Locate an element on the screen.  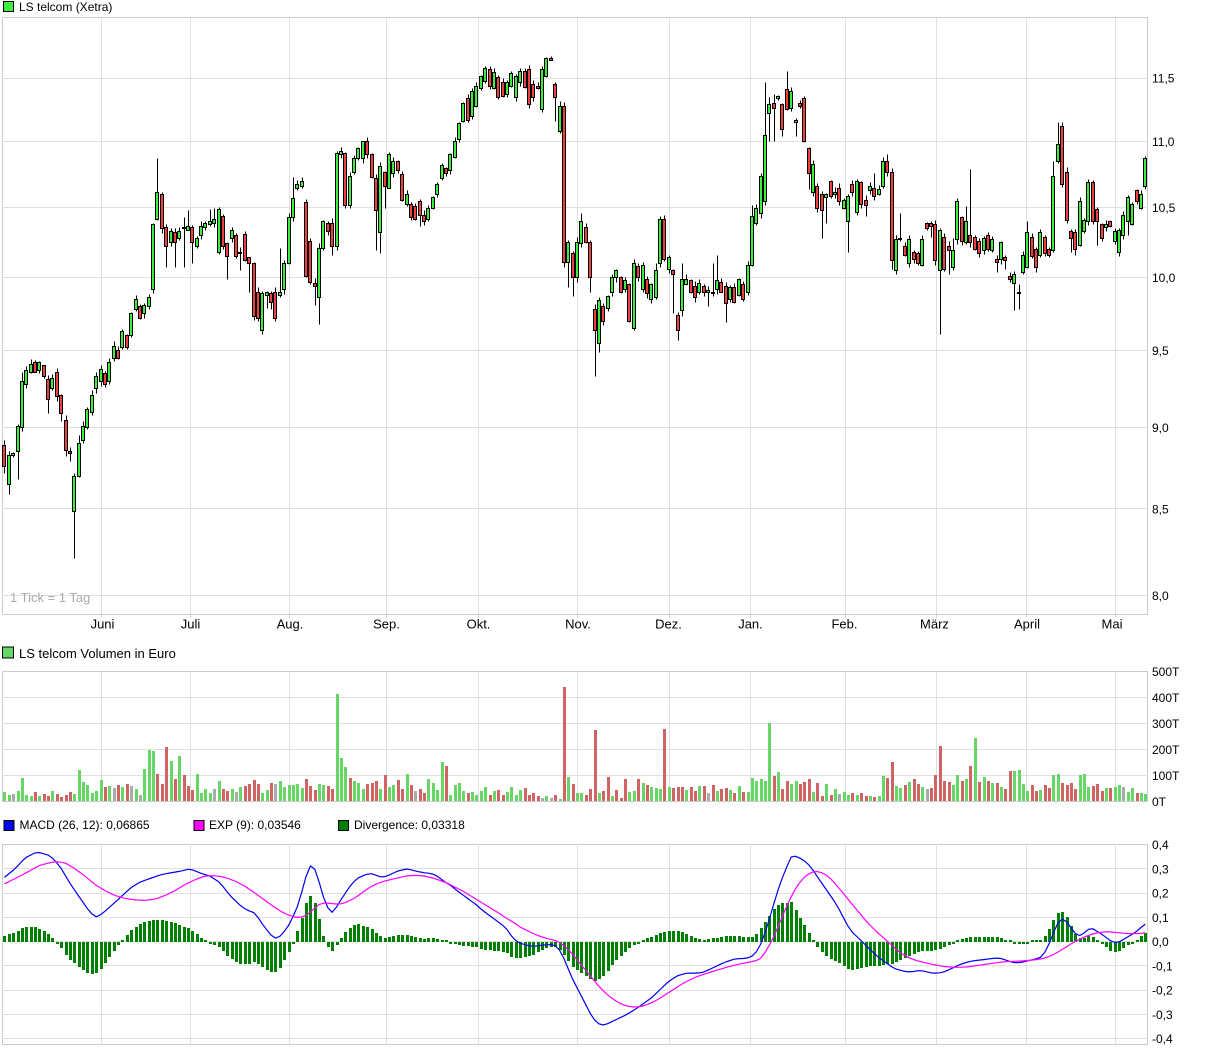
svg-text: März is located at coordinates (934, 624).